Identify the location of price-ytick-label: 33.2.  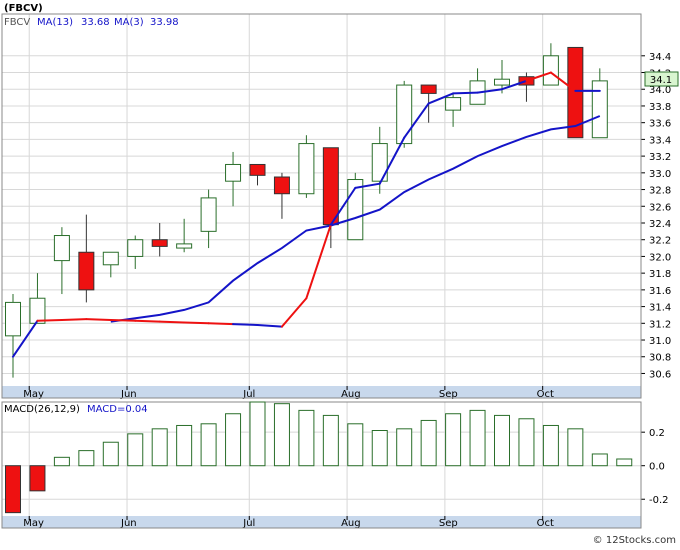
(660, 157).